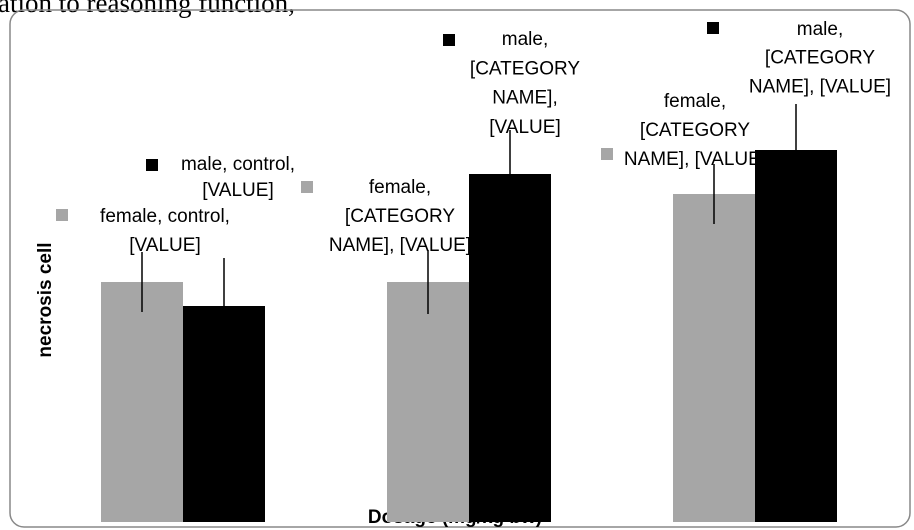  What do you see at coordinates (165, 216) in the screenshot?
I see `data-label: female, control,` at bounding box center [165, 216].